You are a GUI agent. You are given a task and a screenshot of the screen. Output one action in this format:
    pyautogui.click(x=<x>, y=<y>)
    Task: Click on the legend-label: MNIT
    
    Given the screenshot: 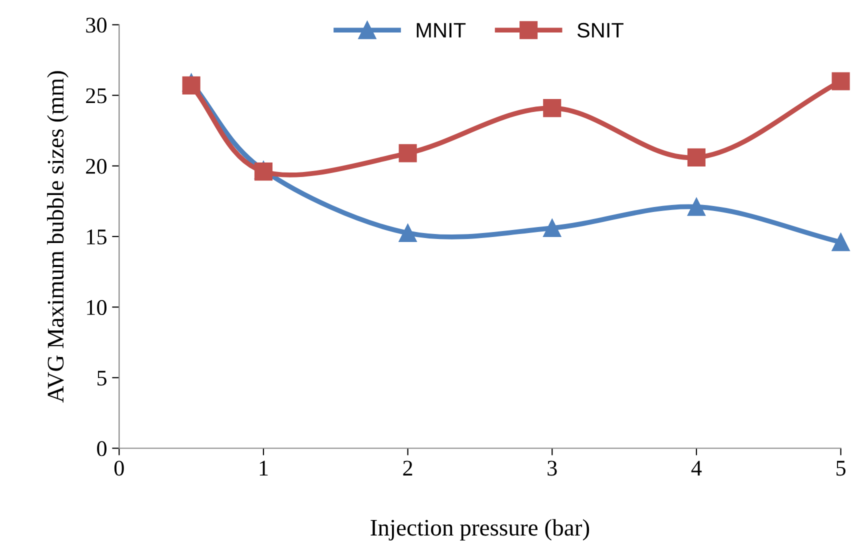 What is the action you would take?
    pyautogui.click(x=441, y=30)
    